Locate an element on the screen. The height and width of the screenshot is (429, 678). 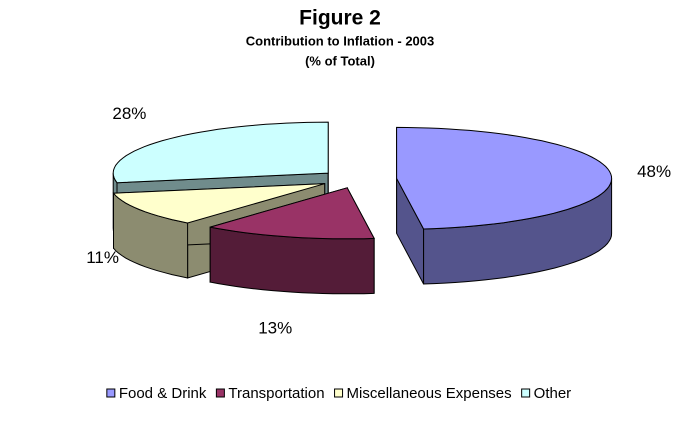
legend-label: Miscellaneous Expenses is located at coordinates (429, 393).